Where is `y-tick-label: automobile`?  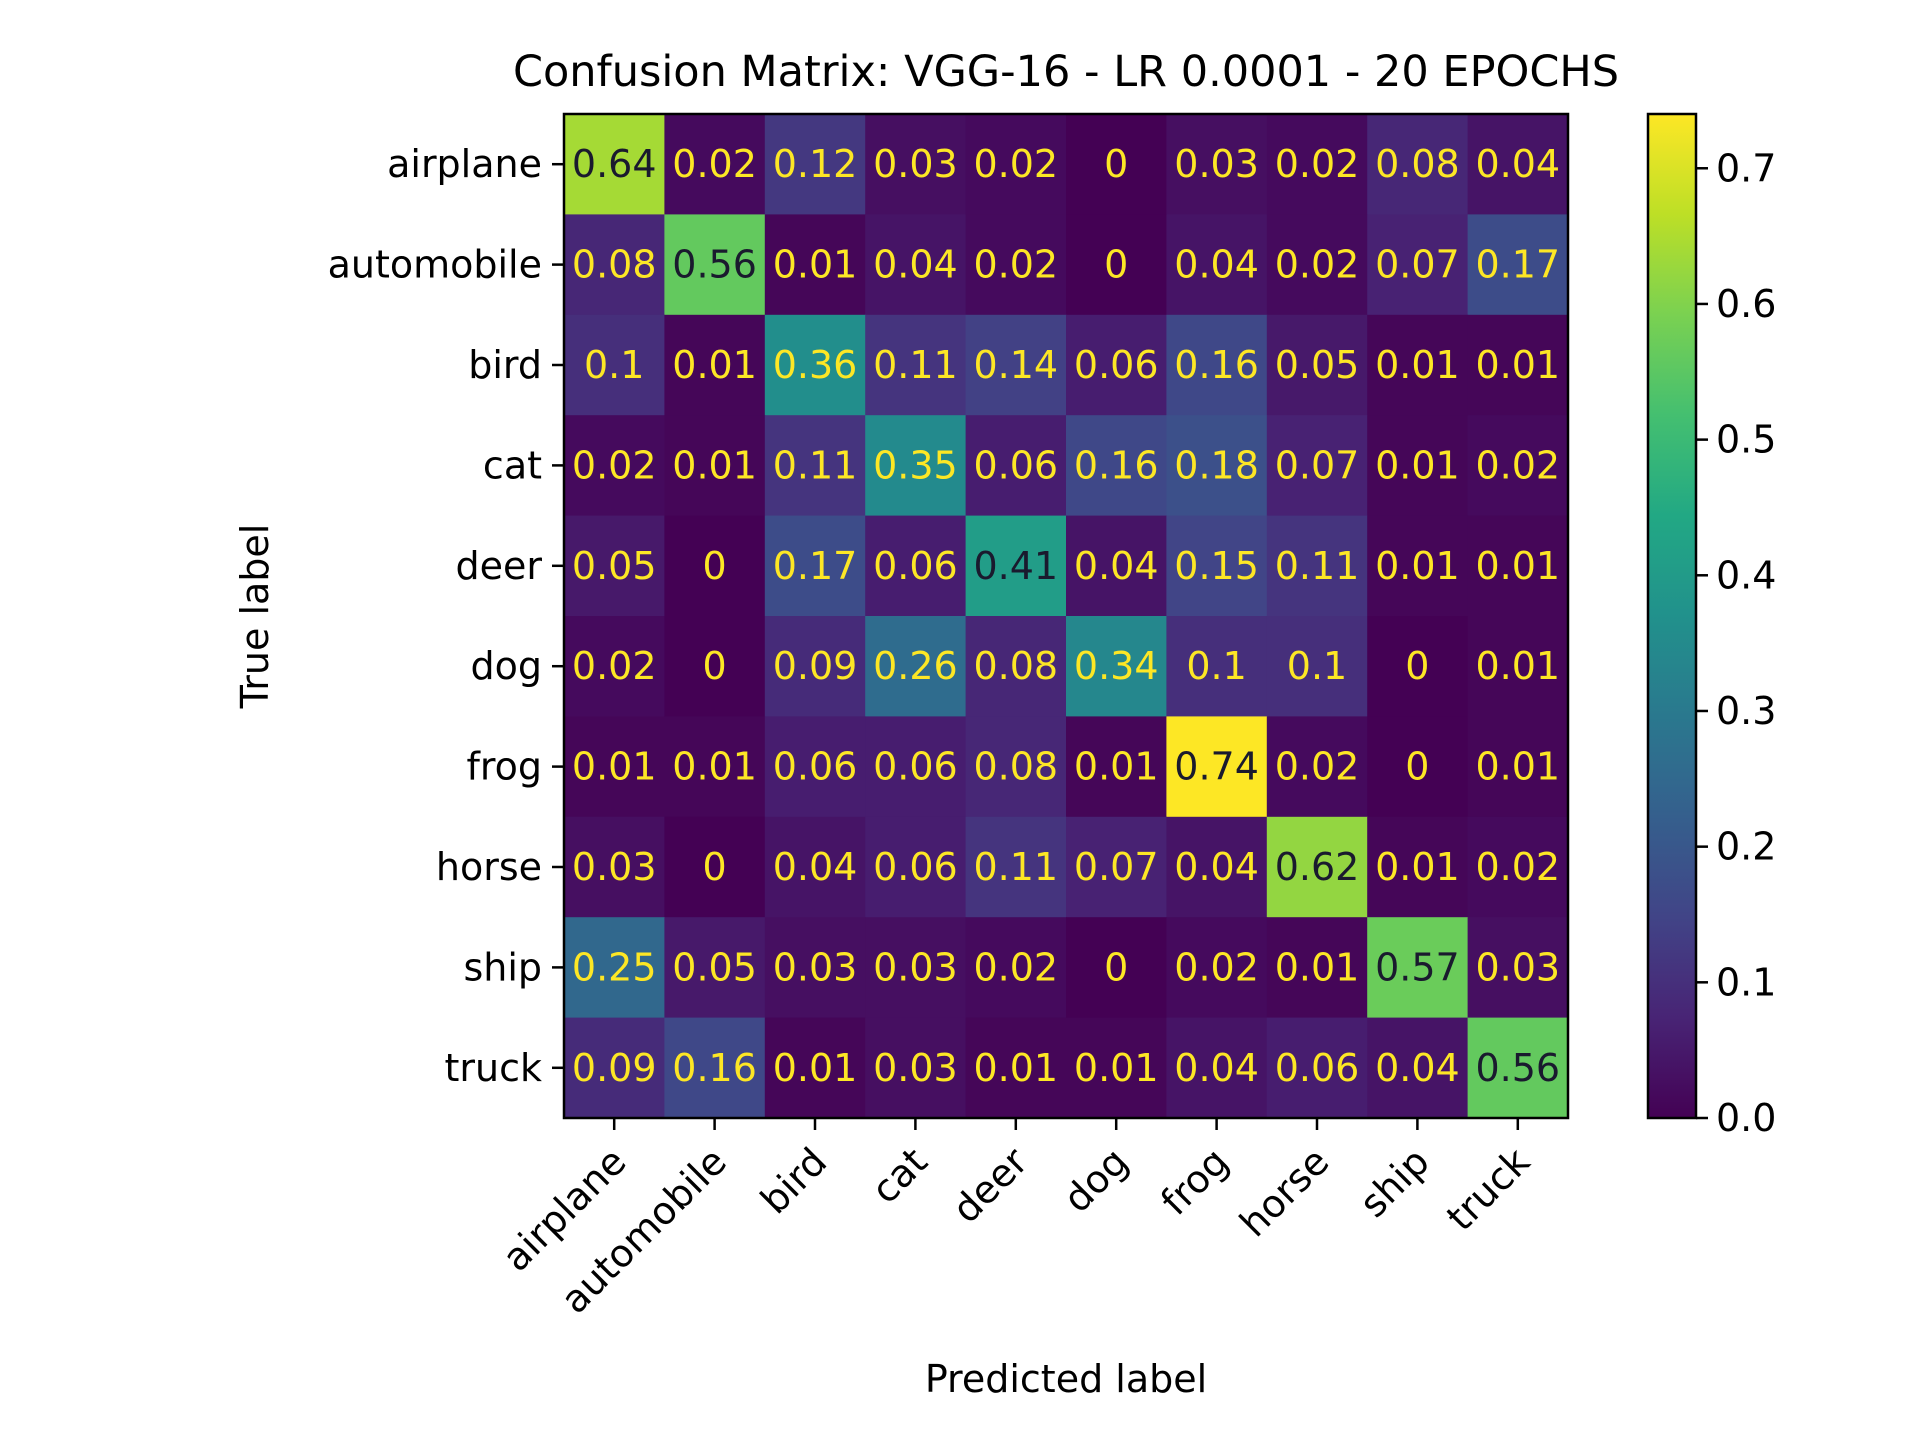
y-tick-label: automobile is located at coordinates (435, 265).